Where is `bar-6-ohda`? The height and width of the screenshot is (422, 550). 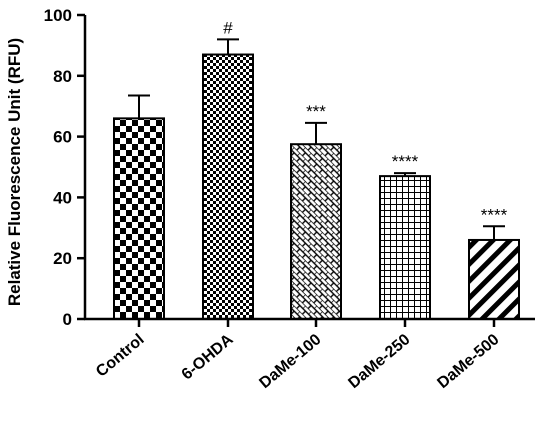
bar-6-ohda is located at coordinates (228, 187).